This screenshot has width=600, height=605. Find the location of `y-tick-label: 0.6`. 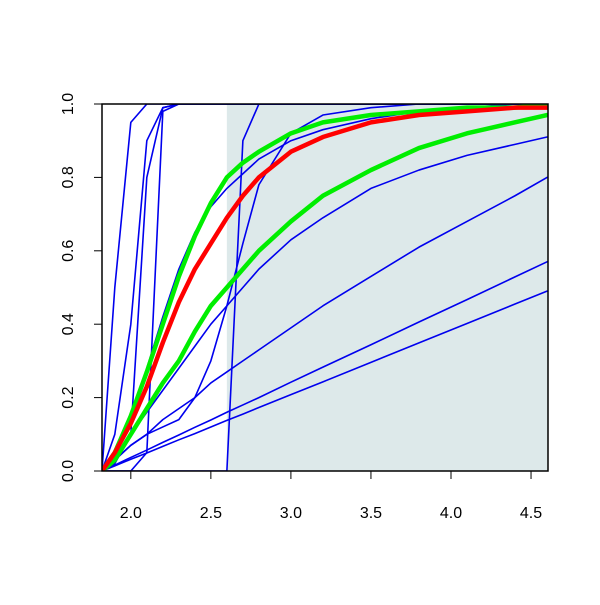

y-tick-label: 0.6 is located at coordinates (68, 251).